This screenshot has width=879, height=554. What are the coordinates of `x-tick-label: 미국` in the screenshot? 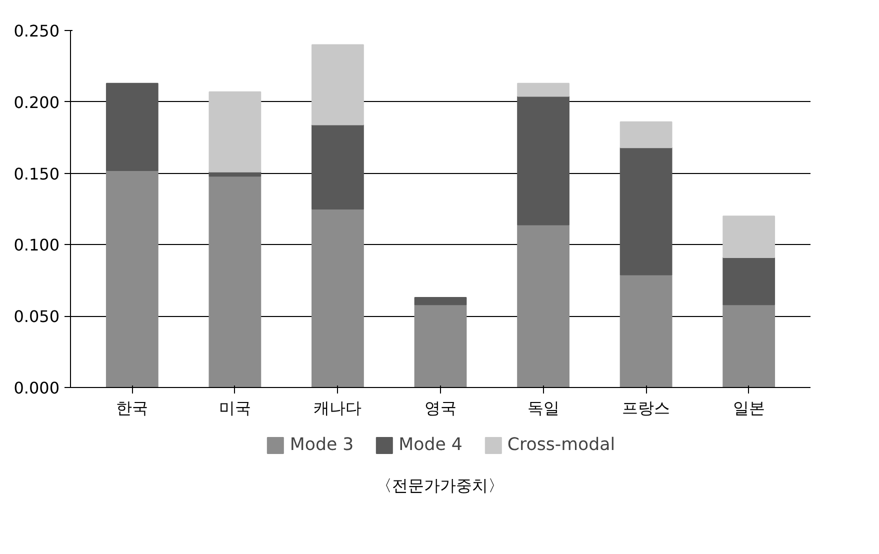 It's located at (234, 408).